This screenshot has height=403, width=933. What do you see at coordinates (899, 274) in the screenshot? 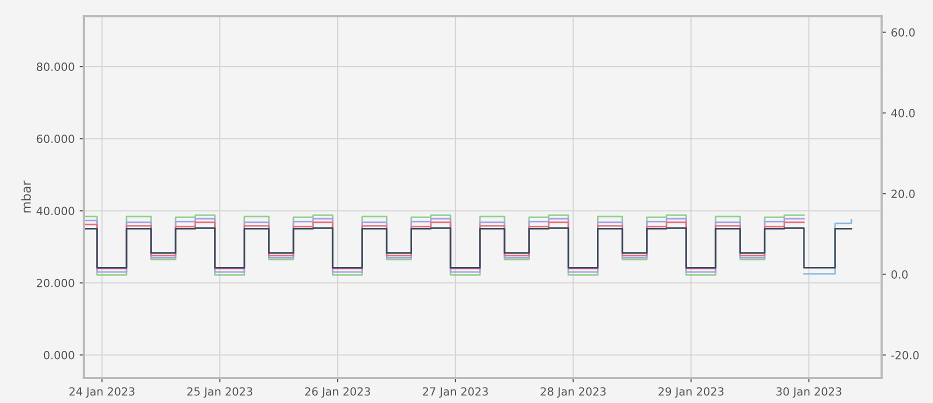
I see `y2-tick-label: 0.0` at bounding box center [899, 274].